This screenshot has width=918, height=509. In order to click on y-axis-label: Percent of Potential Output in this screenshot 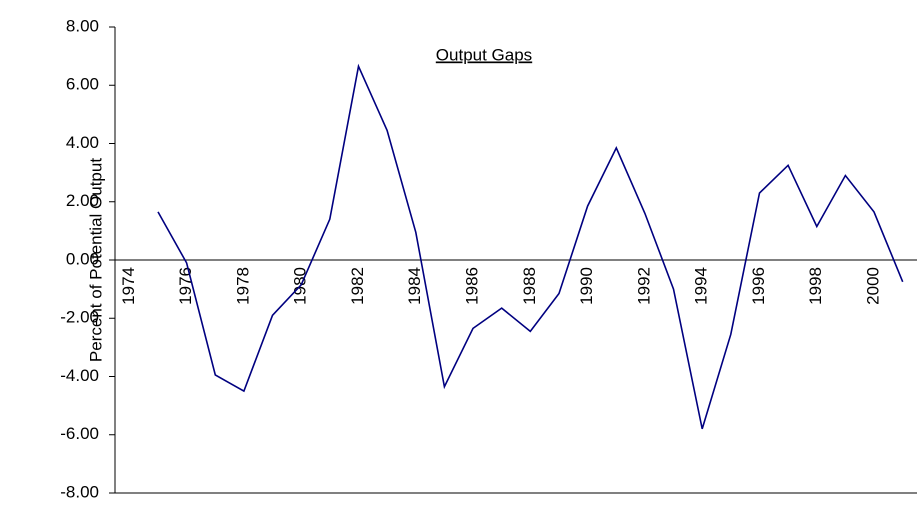, I will do `click(95, 260)`.